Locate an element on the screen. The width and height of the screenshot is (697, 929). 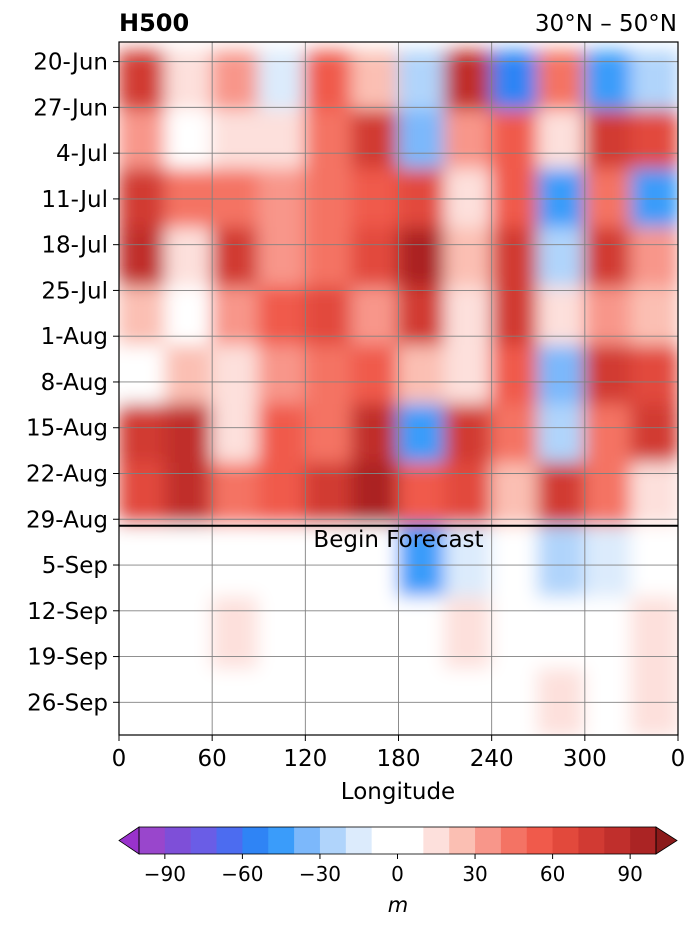
colorbar-tick-label-6: 90 is located at coordinates (629, 874).